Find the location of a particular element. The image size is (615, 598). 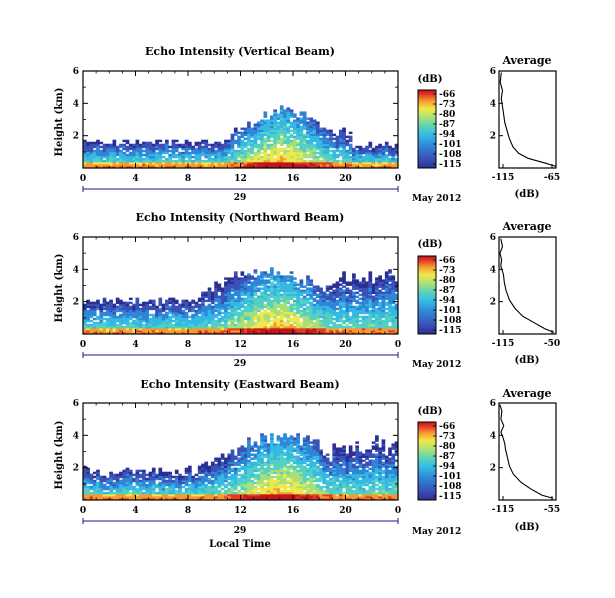

day-label: 29 is located at coordinates (240, 198).